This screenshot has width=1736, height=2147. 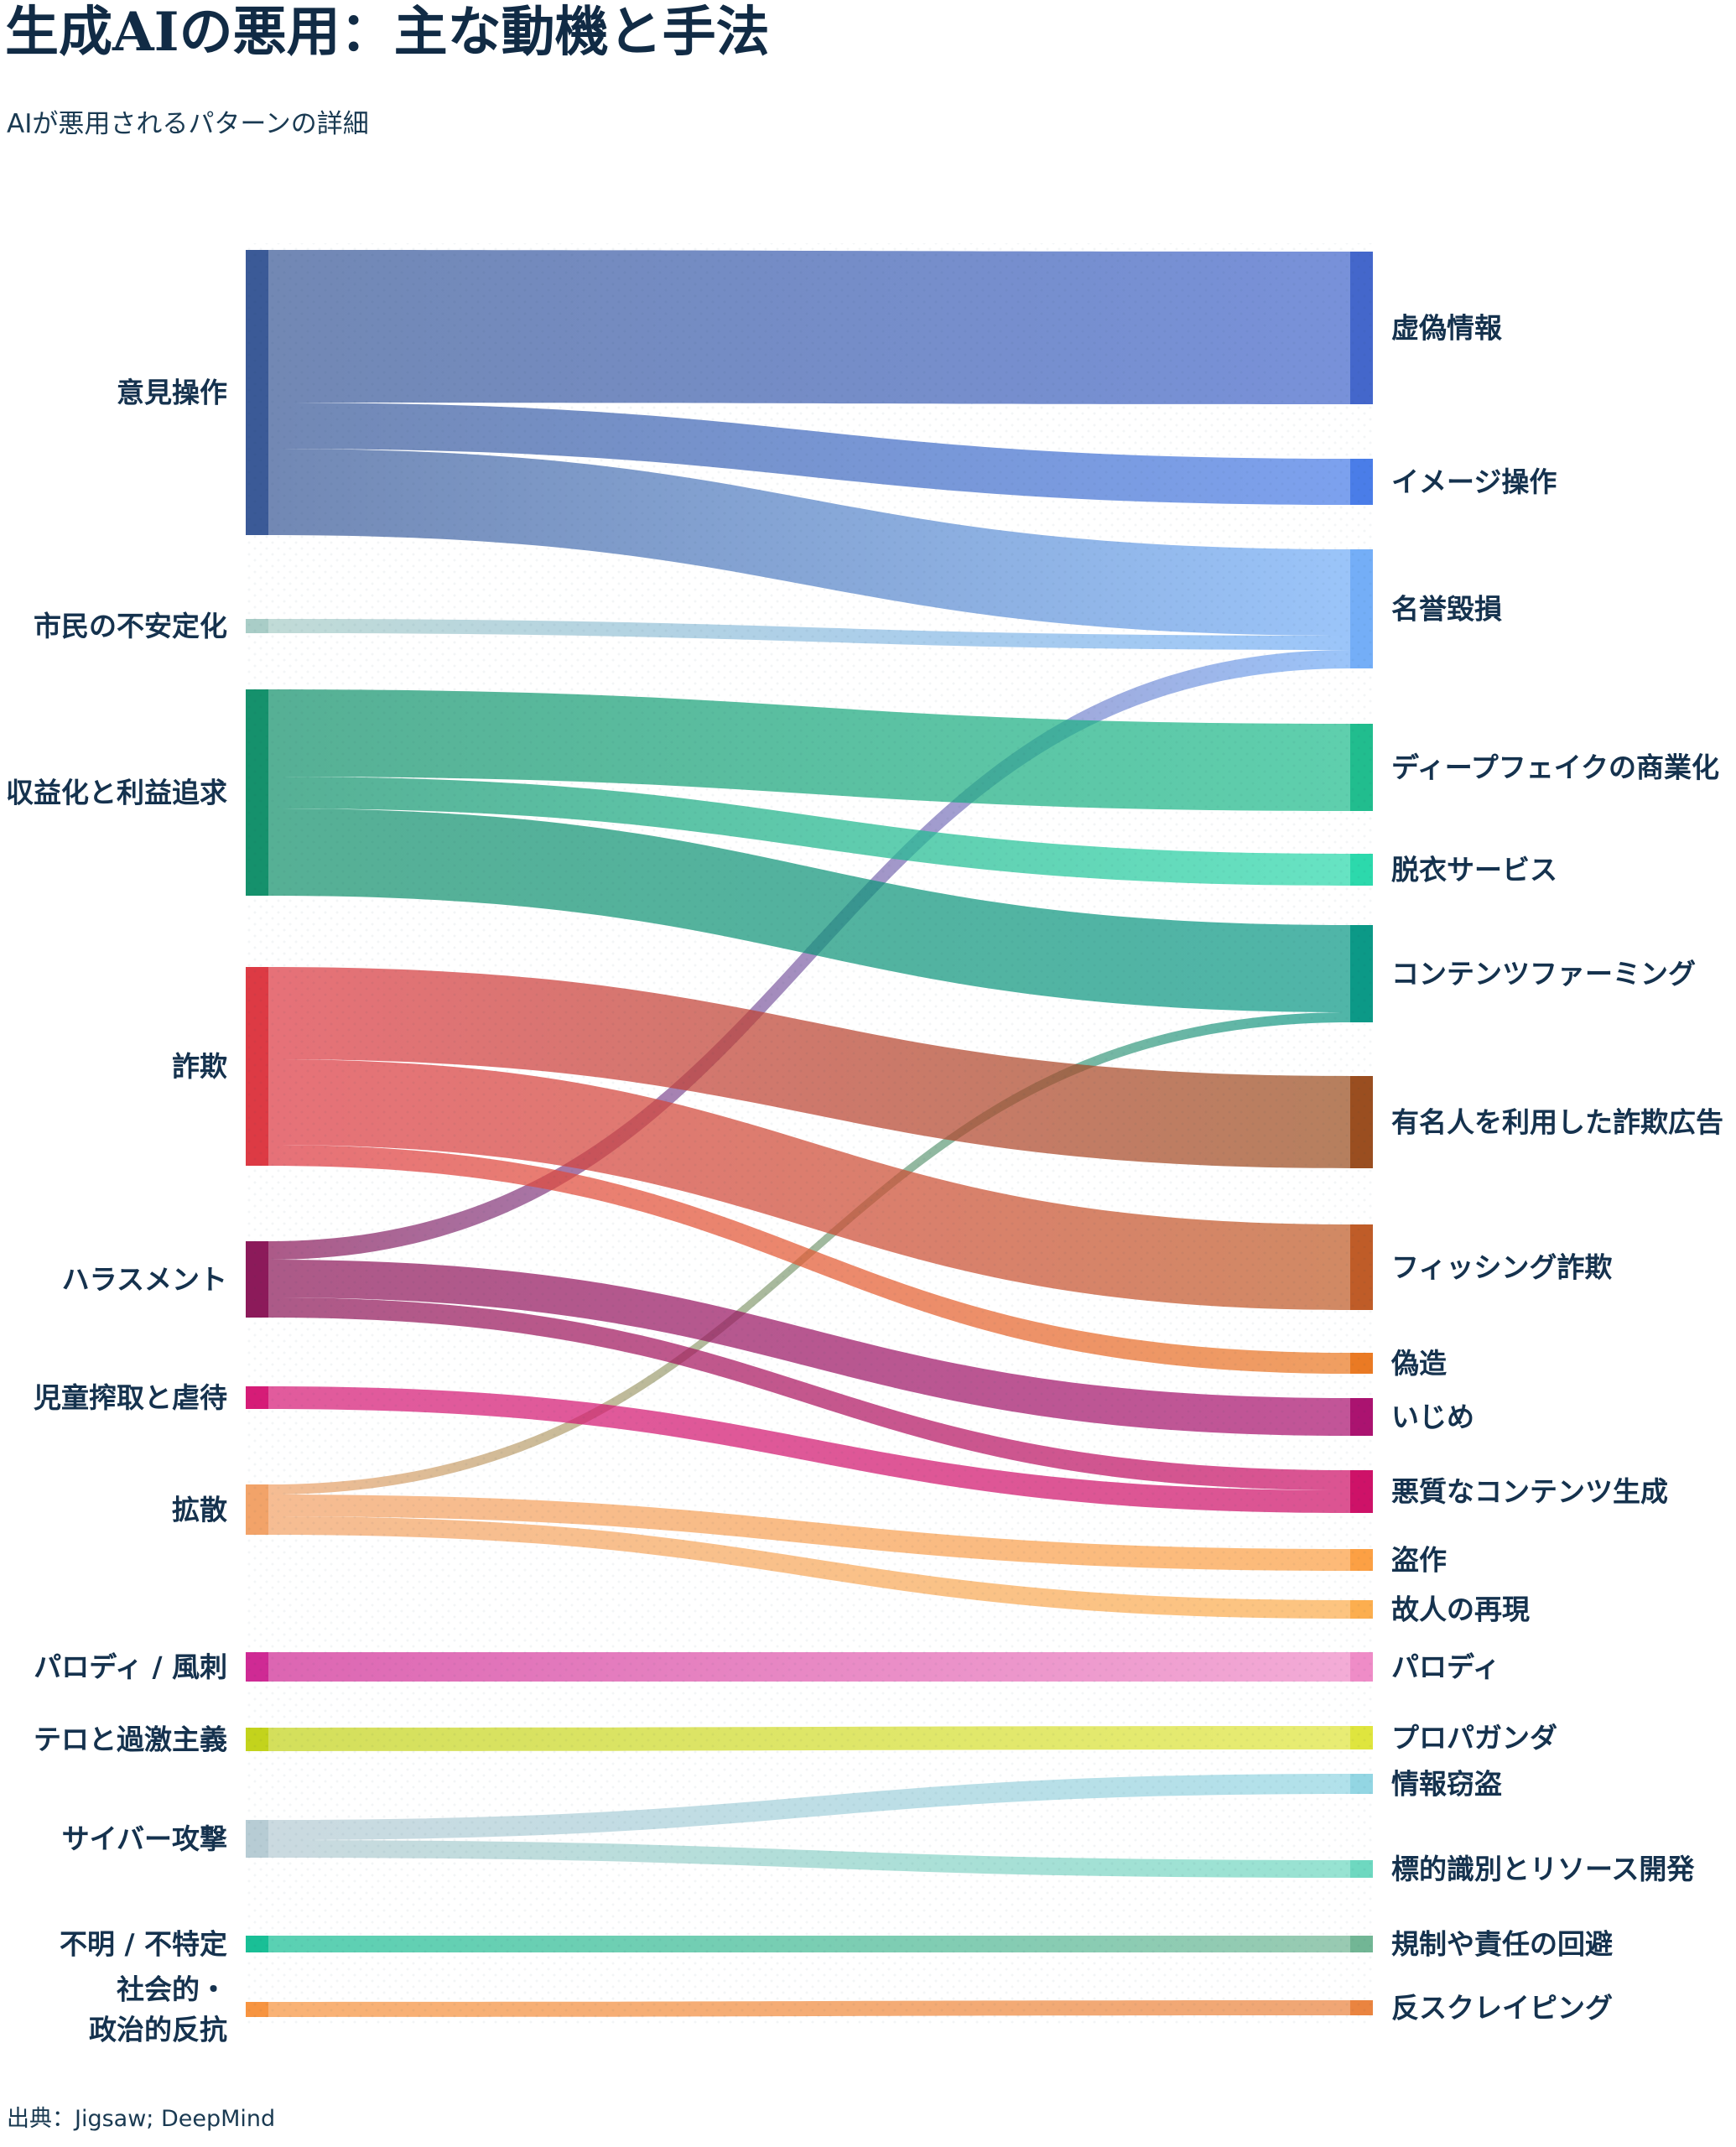 I want to click on node-label-image-manipulation: イメージ操作, so click(x=1474, y=481).